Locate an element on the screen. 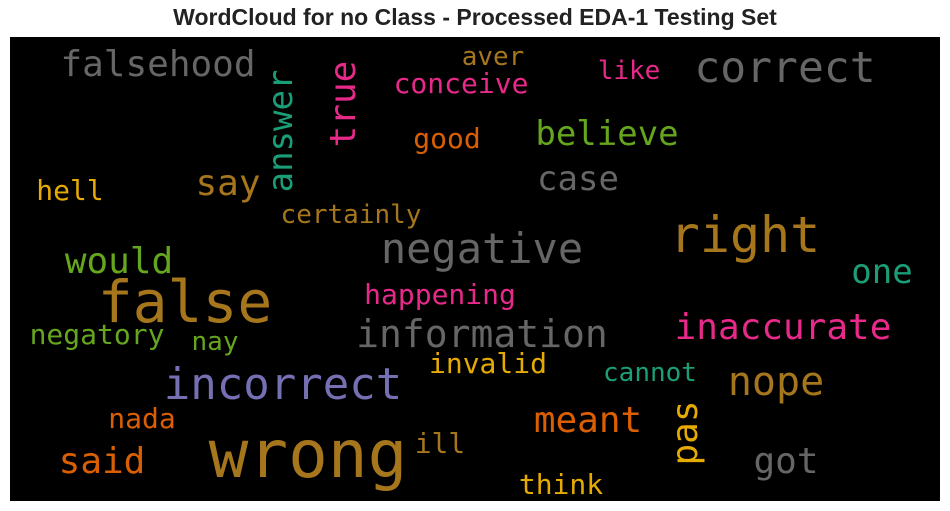 The width and height of the screenshot is (950, 511). word-one: one is located at coordinates (881, 272).